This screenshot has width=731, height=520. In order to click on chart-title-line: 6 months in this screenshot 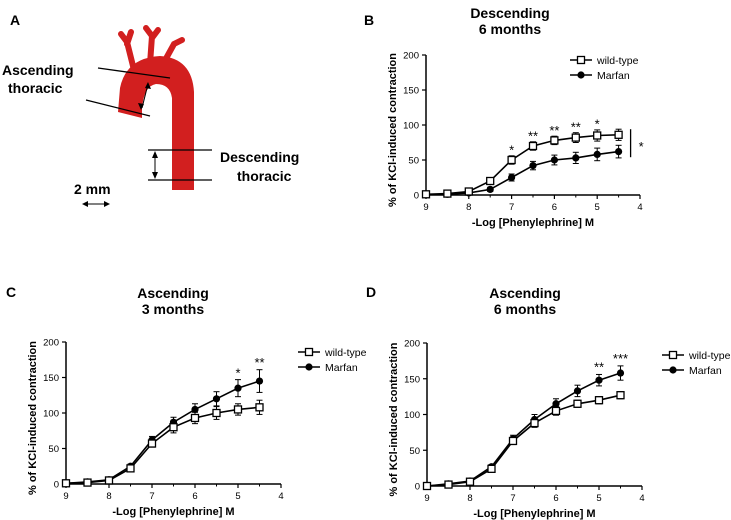, I will do `click(510, 29)`.